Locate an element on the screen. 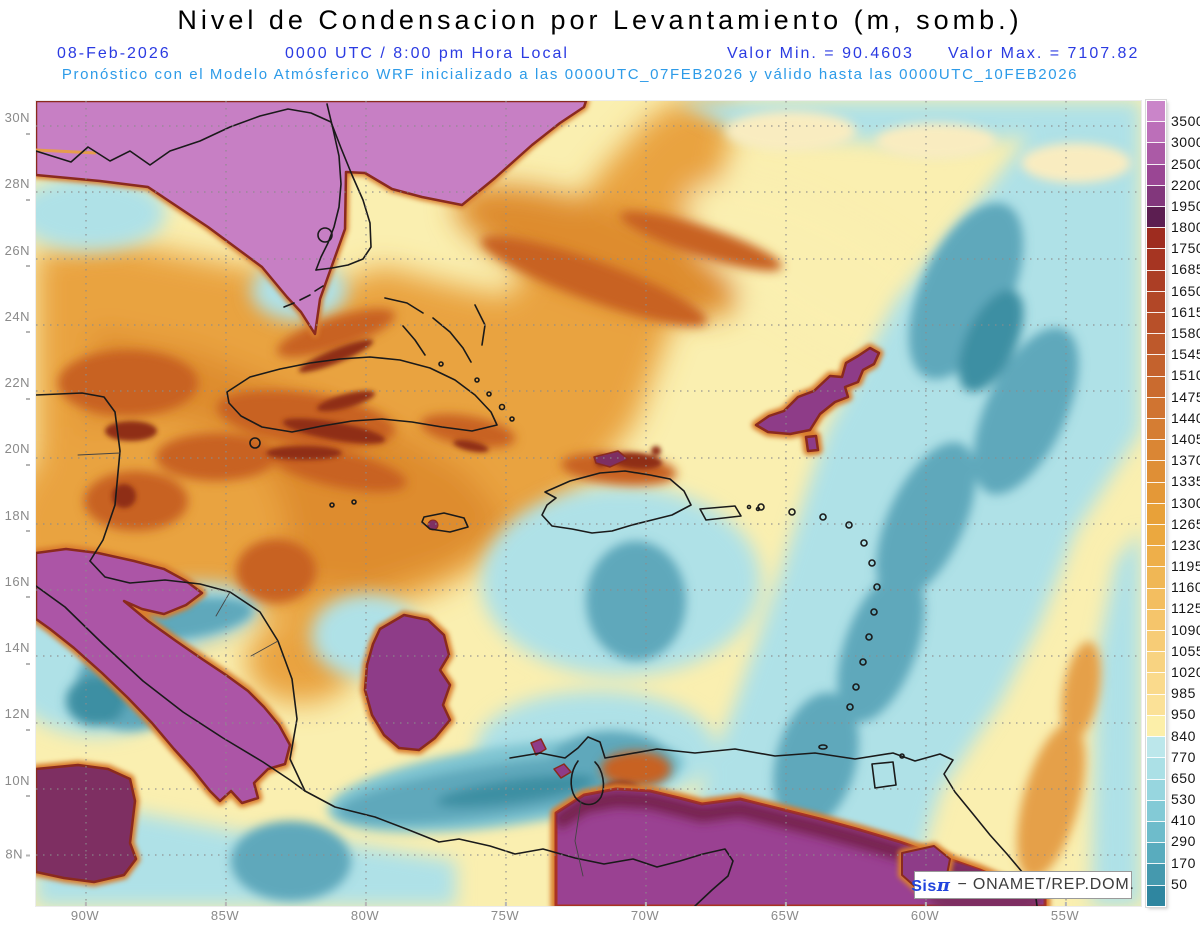 The width and height of the screenshot is (1200, 927). colorbar-label: 1580 is located at coordinates (1185, 333).